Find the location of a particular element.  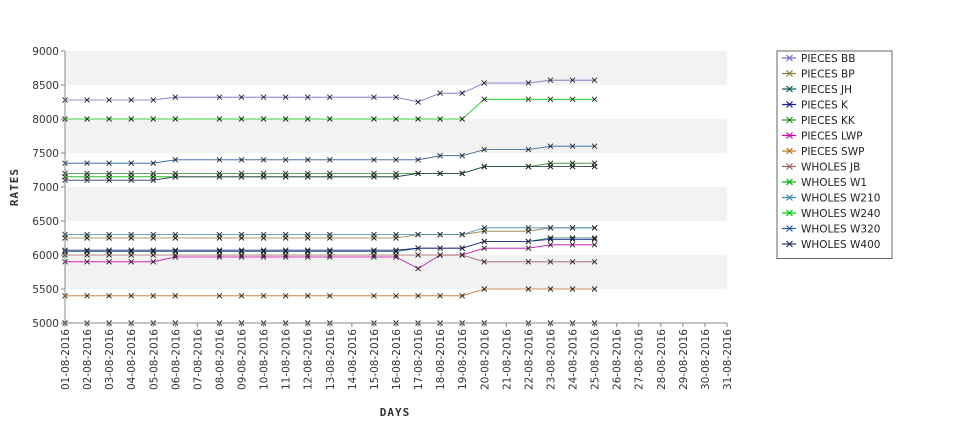

x-tick-label: 25-08-2016 is located at coordinates (596, 359).